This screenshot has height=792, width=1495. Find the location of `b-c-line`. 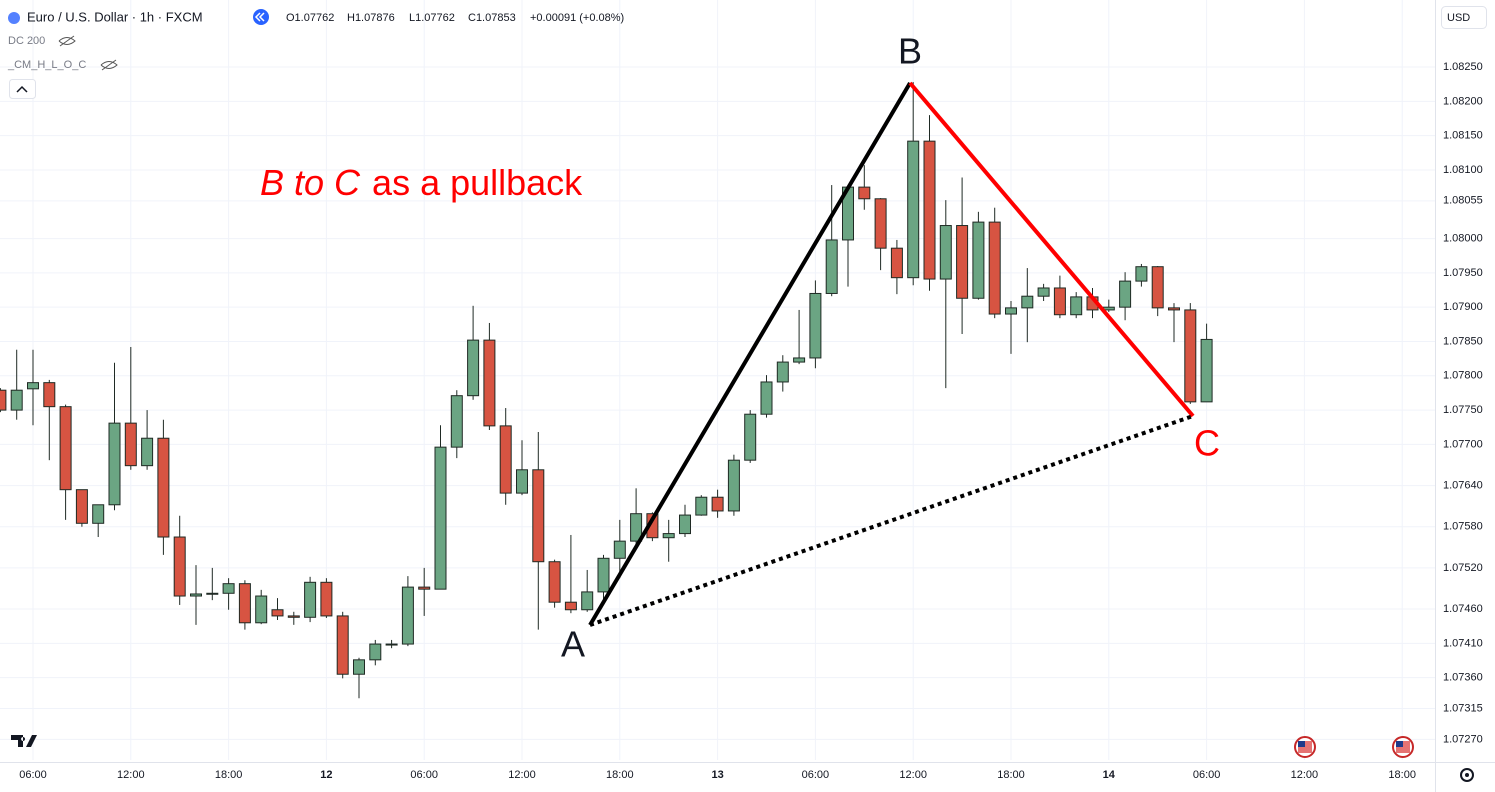

b-c-line is located at coordinates (1051, 249).